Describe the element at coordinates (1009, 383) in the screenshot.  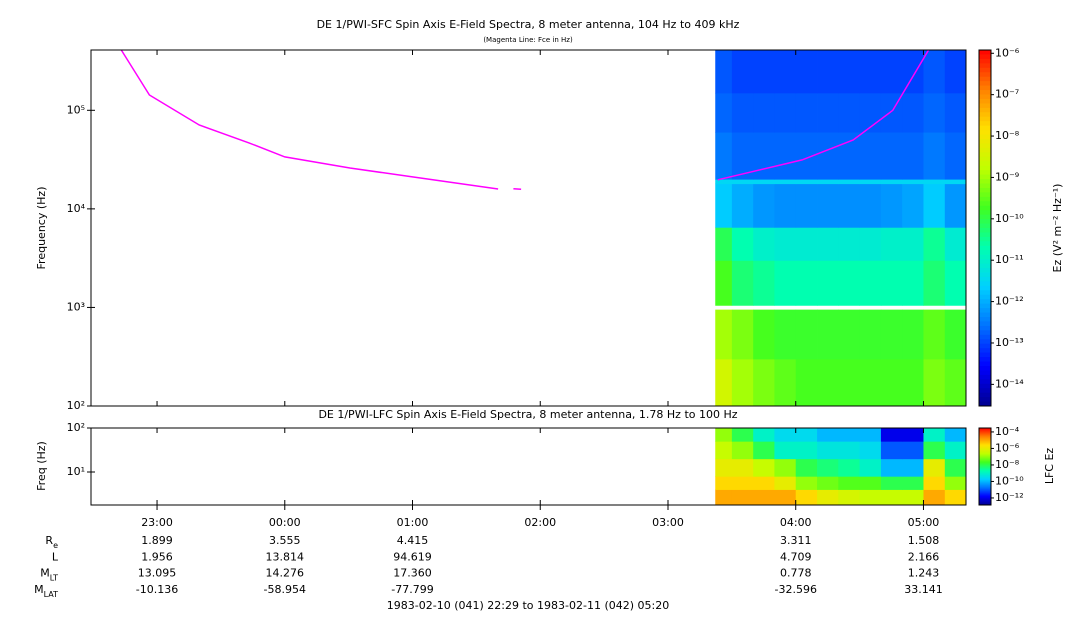
I see `colorbar-tick-label: 10⁻¹⁴` at that location.